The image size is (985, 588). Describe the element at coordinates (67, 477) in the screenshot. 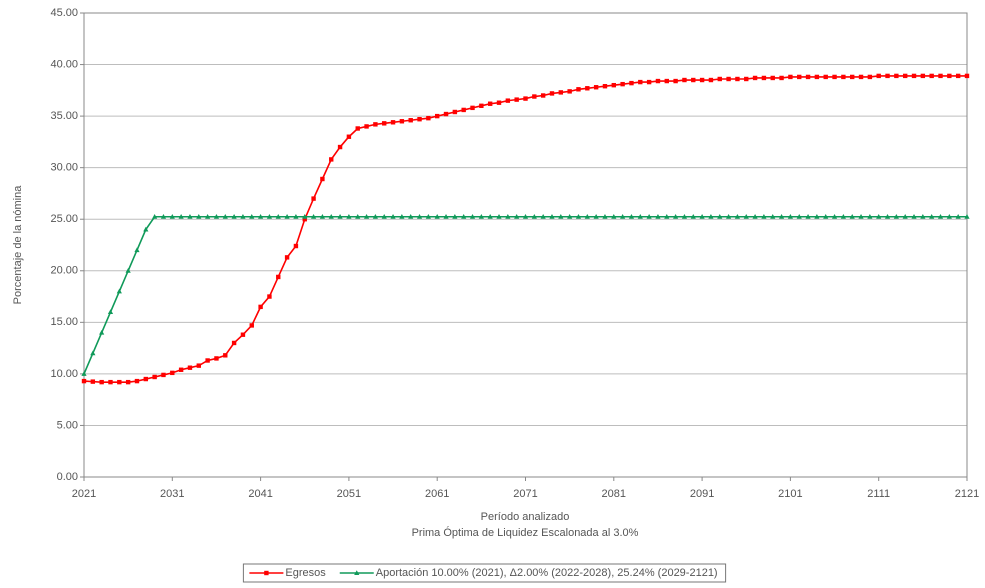

I see `y-tick-label: 0.00` at that location.